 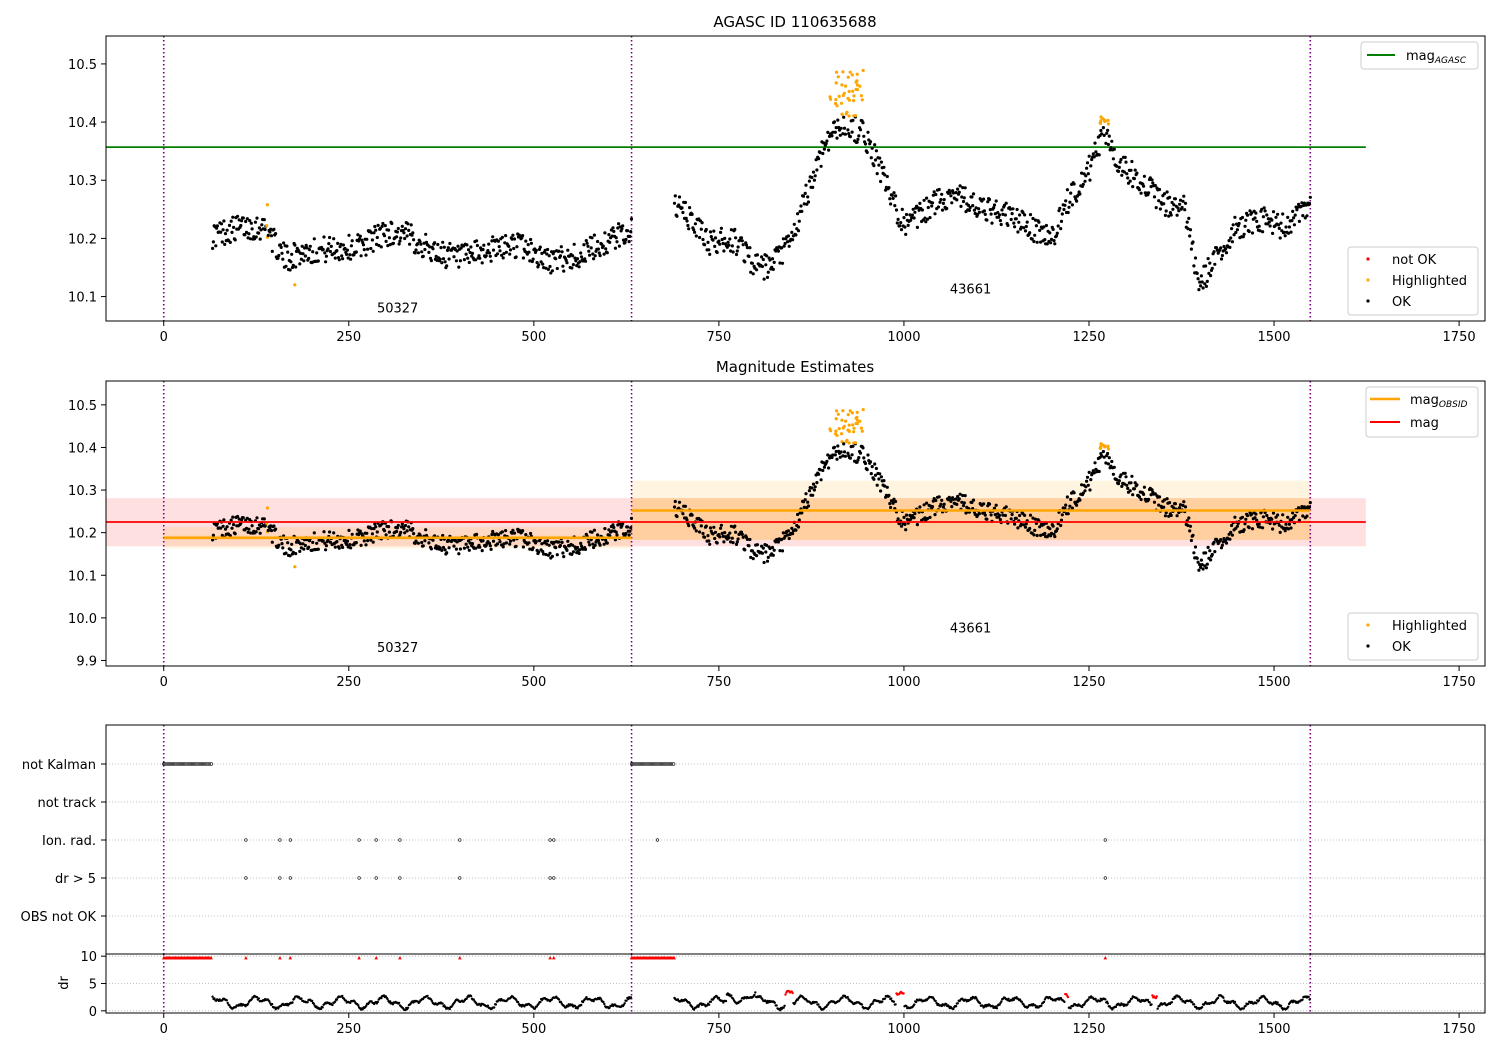 I want to click on segment-label: 50327, so click(x=397, y=648).